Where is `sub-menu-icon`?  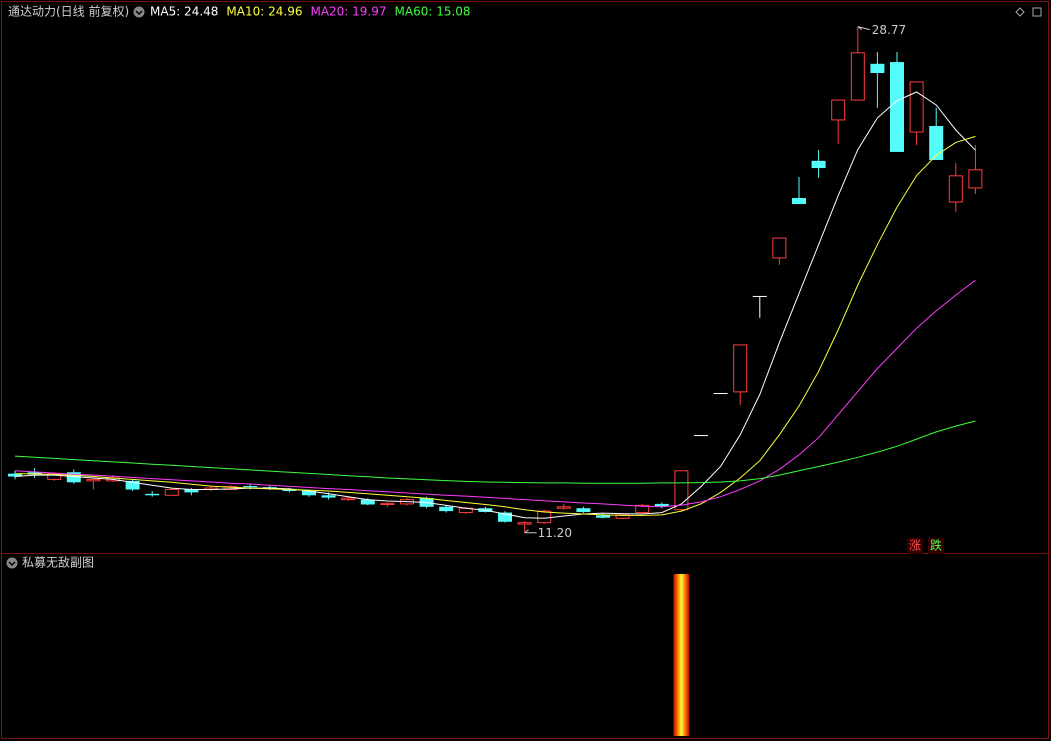 sub-menu-icon is located at coordinates (12, 563).